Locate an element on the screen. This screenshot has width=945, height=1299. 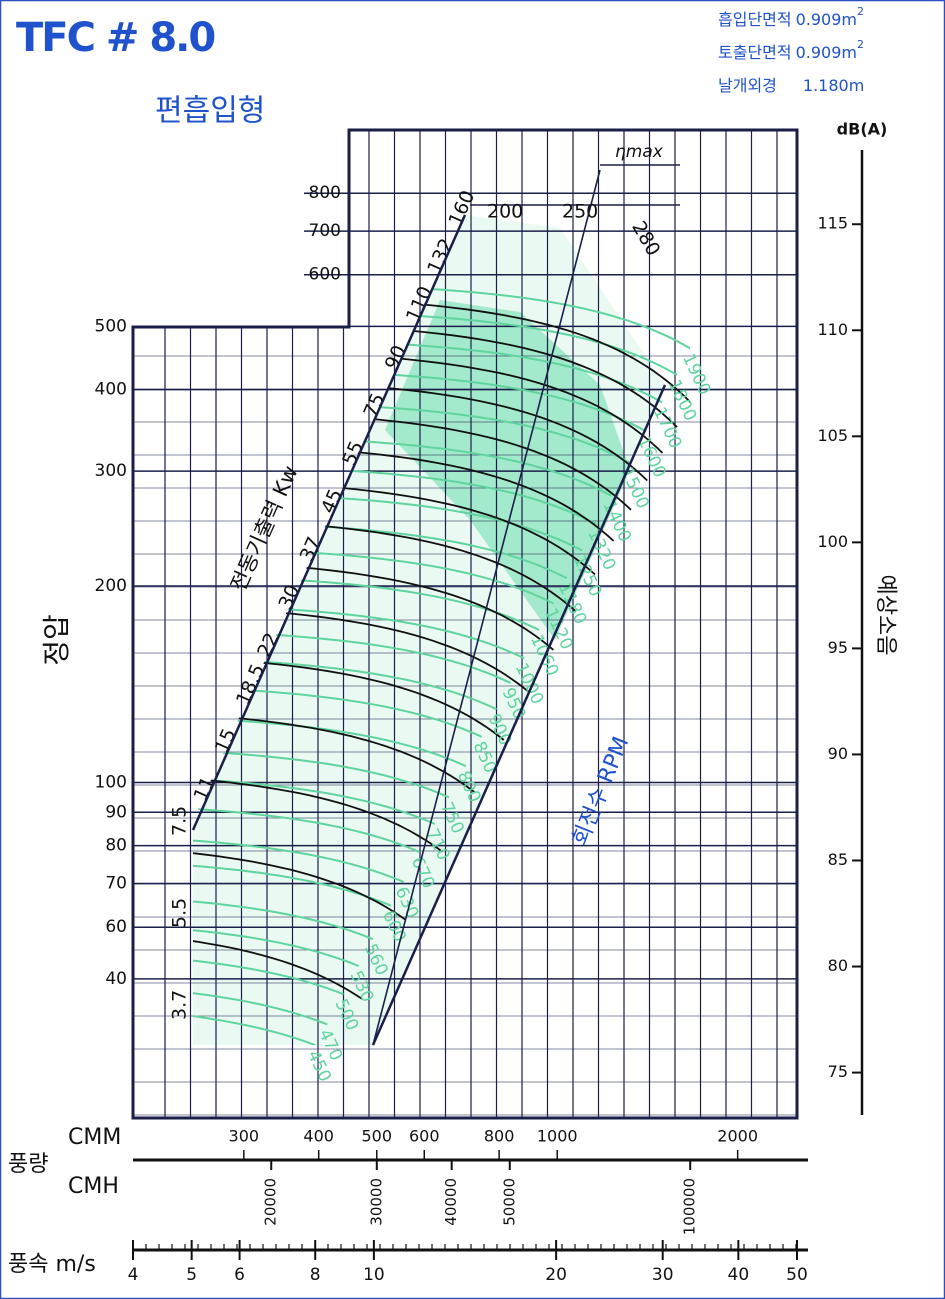
high-eff-area is located at coordinates (507, 470).